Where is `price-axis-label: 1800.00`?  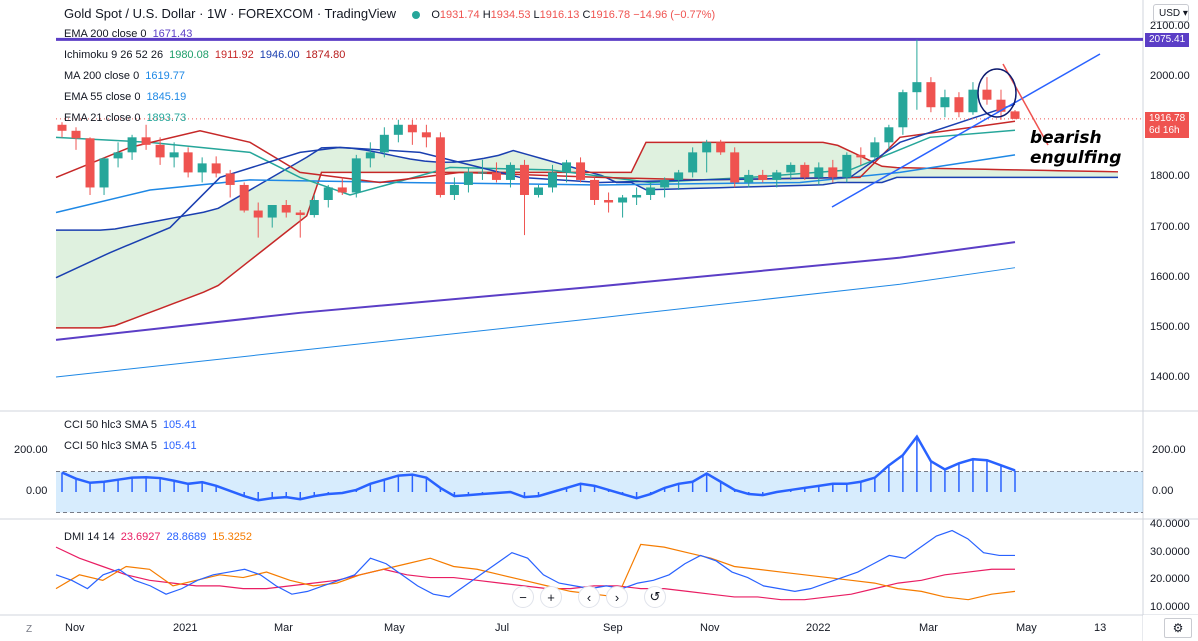
price-axis-label: 1800.00 is located at coordinates (1170, 176).